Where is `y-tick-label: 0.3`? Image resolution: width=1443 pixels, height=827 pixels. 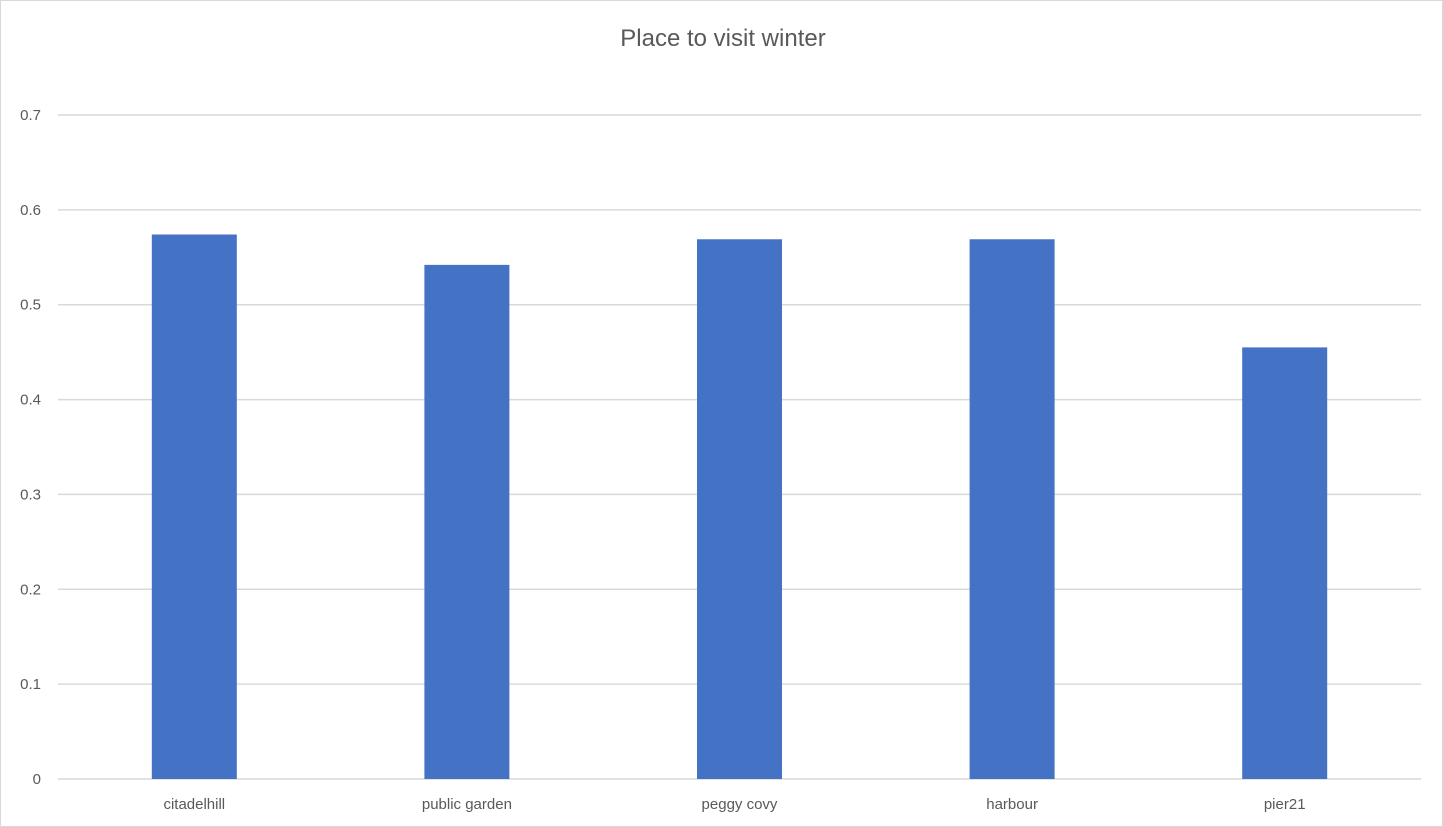 y-tick-label: 0.3 is located at coordinates (30, 494).